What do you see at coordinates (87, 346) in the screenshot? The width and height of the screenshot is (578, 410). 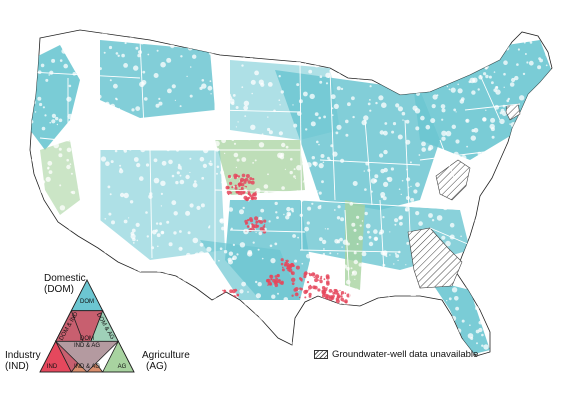 I see `tri-label-all-2: IND & AG` at bounding box center [87, 346].